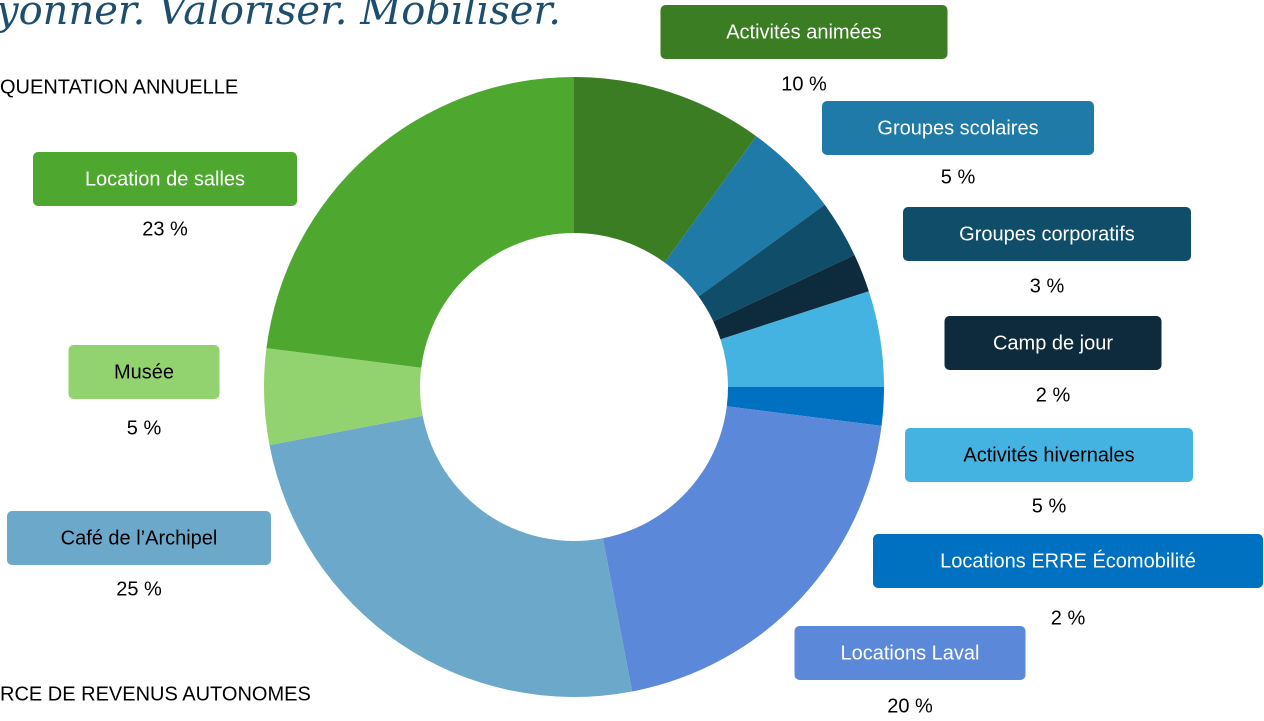  I want to click on legend-label: Locations Laval, so click(910, 653).